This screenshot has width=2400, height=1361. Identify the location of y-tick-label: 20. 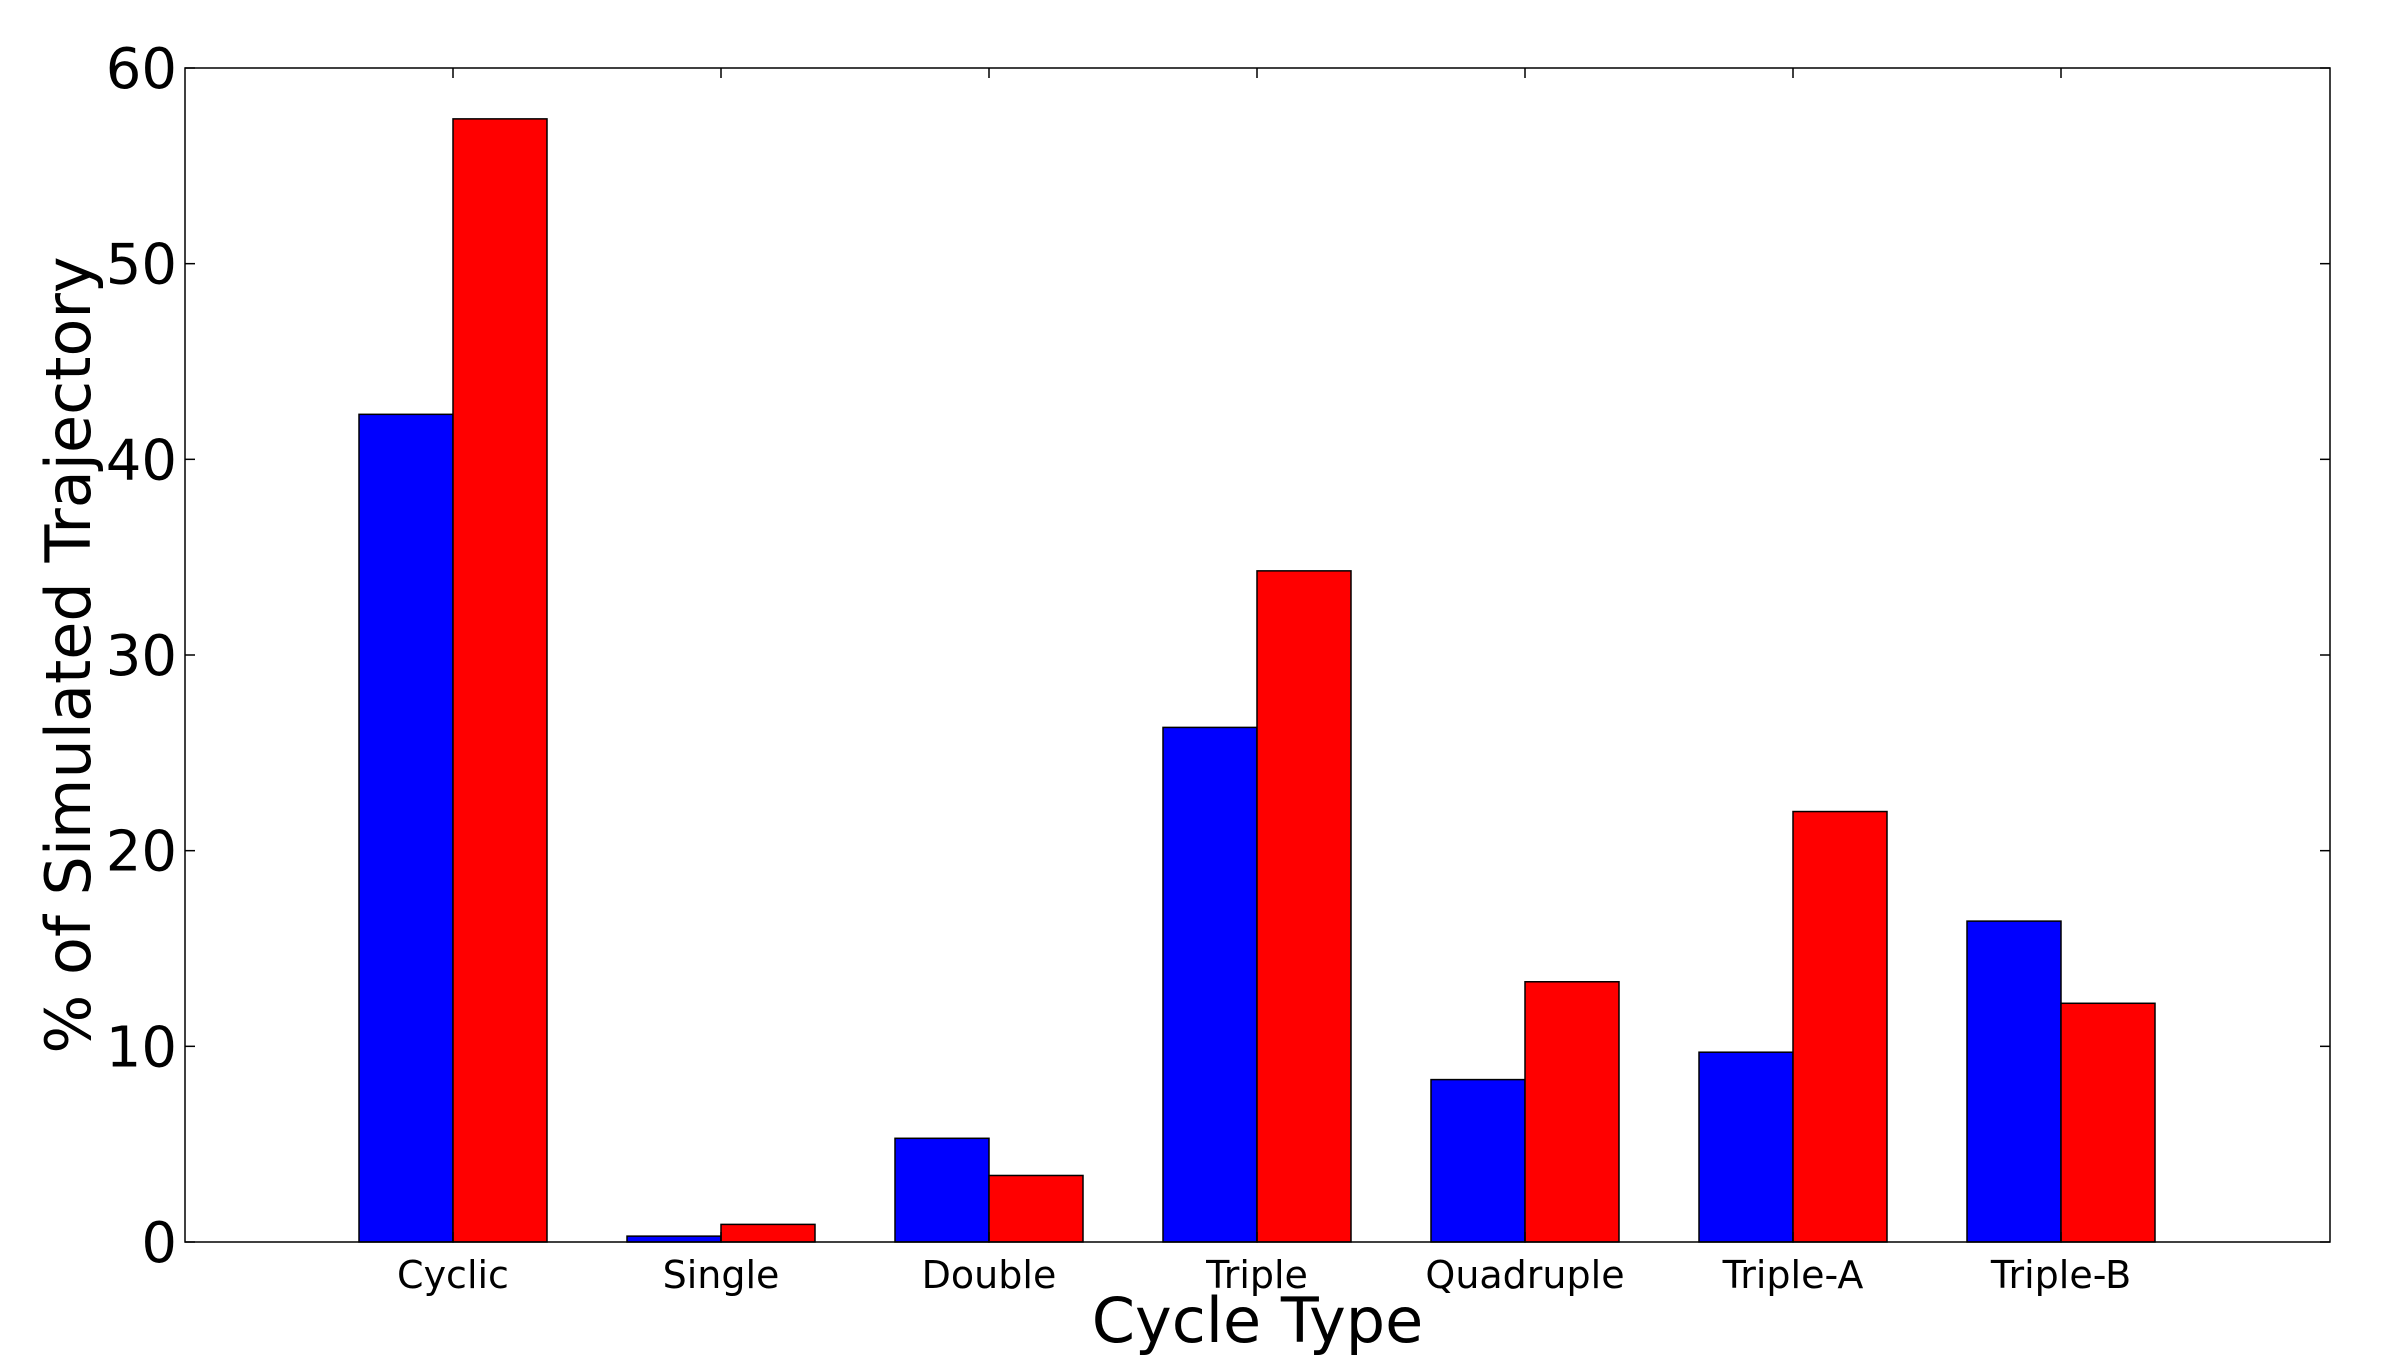
(141, 852).